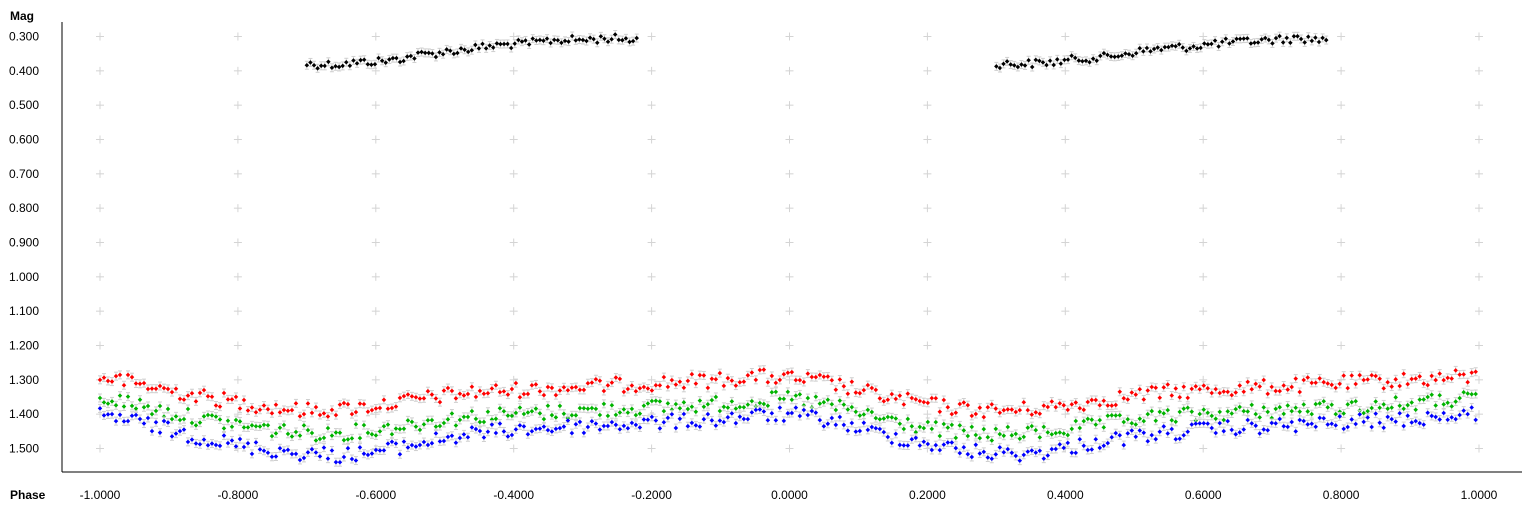 This screenshot has width=1536, height=512. Describe the element at coordinates (28, 495) in the screenshot. I see `x-axis-title: Phase` at that location.